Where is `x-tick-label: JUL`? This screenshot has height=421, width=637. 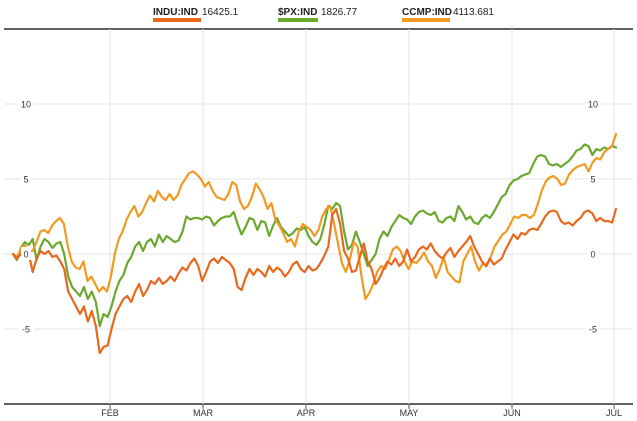
x-tick-label: JUL is located at coordinates (614, 413).